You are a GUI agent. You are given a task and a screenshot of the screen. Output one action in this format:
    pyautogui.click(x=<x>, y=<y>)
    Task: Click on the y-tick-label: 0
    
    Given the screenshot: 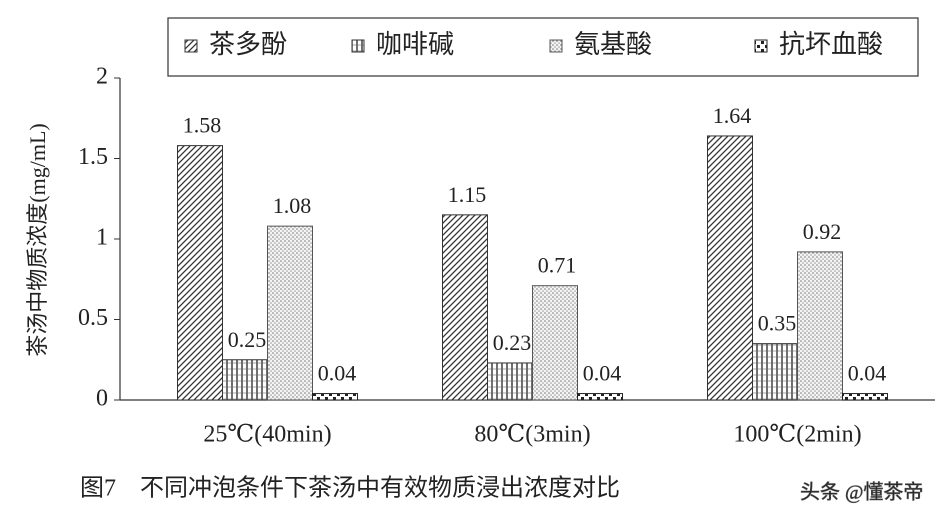 What is the action you would take?
    pyautogui.click(x=102, y=399)
    